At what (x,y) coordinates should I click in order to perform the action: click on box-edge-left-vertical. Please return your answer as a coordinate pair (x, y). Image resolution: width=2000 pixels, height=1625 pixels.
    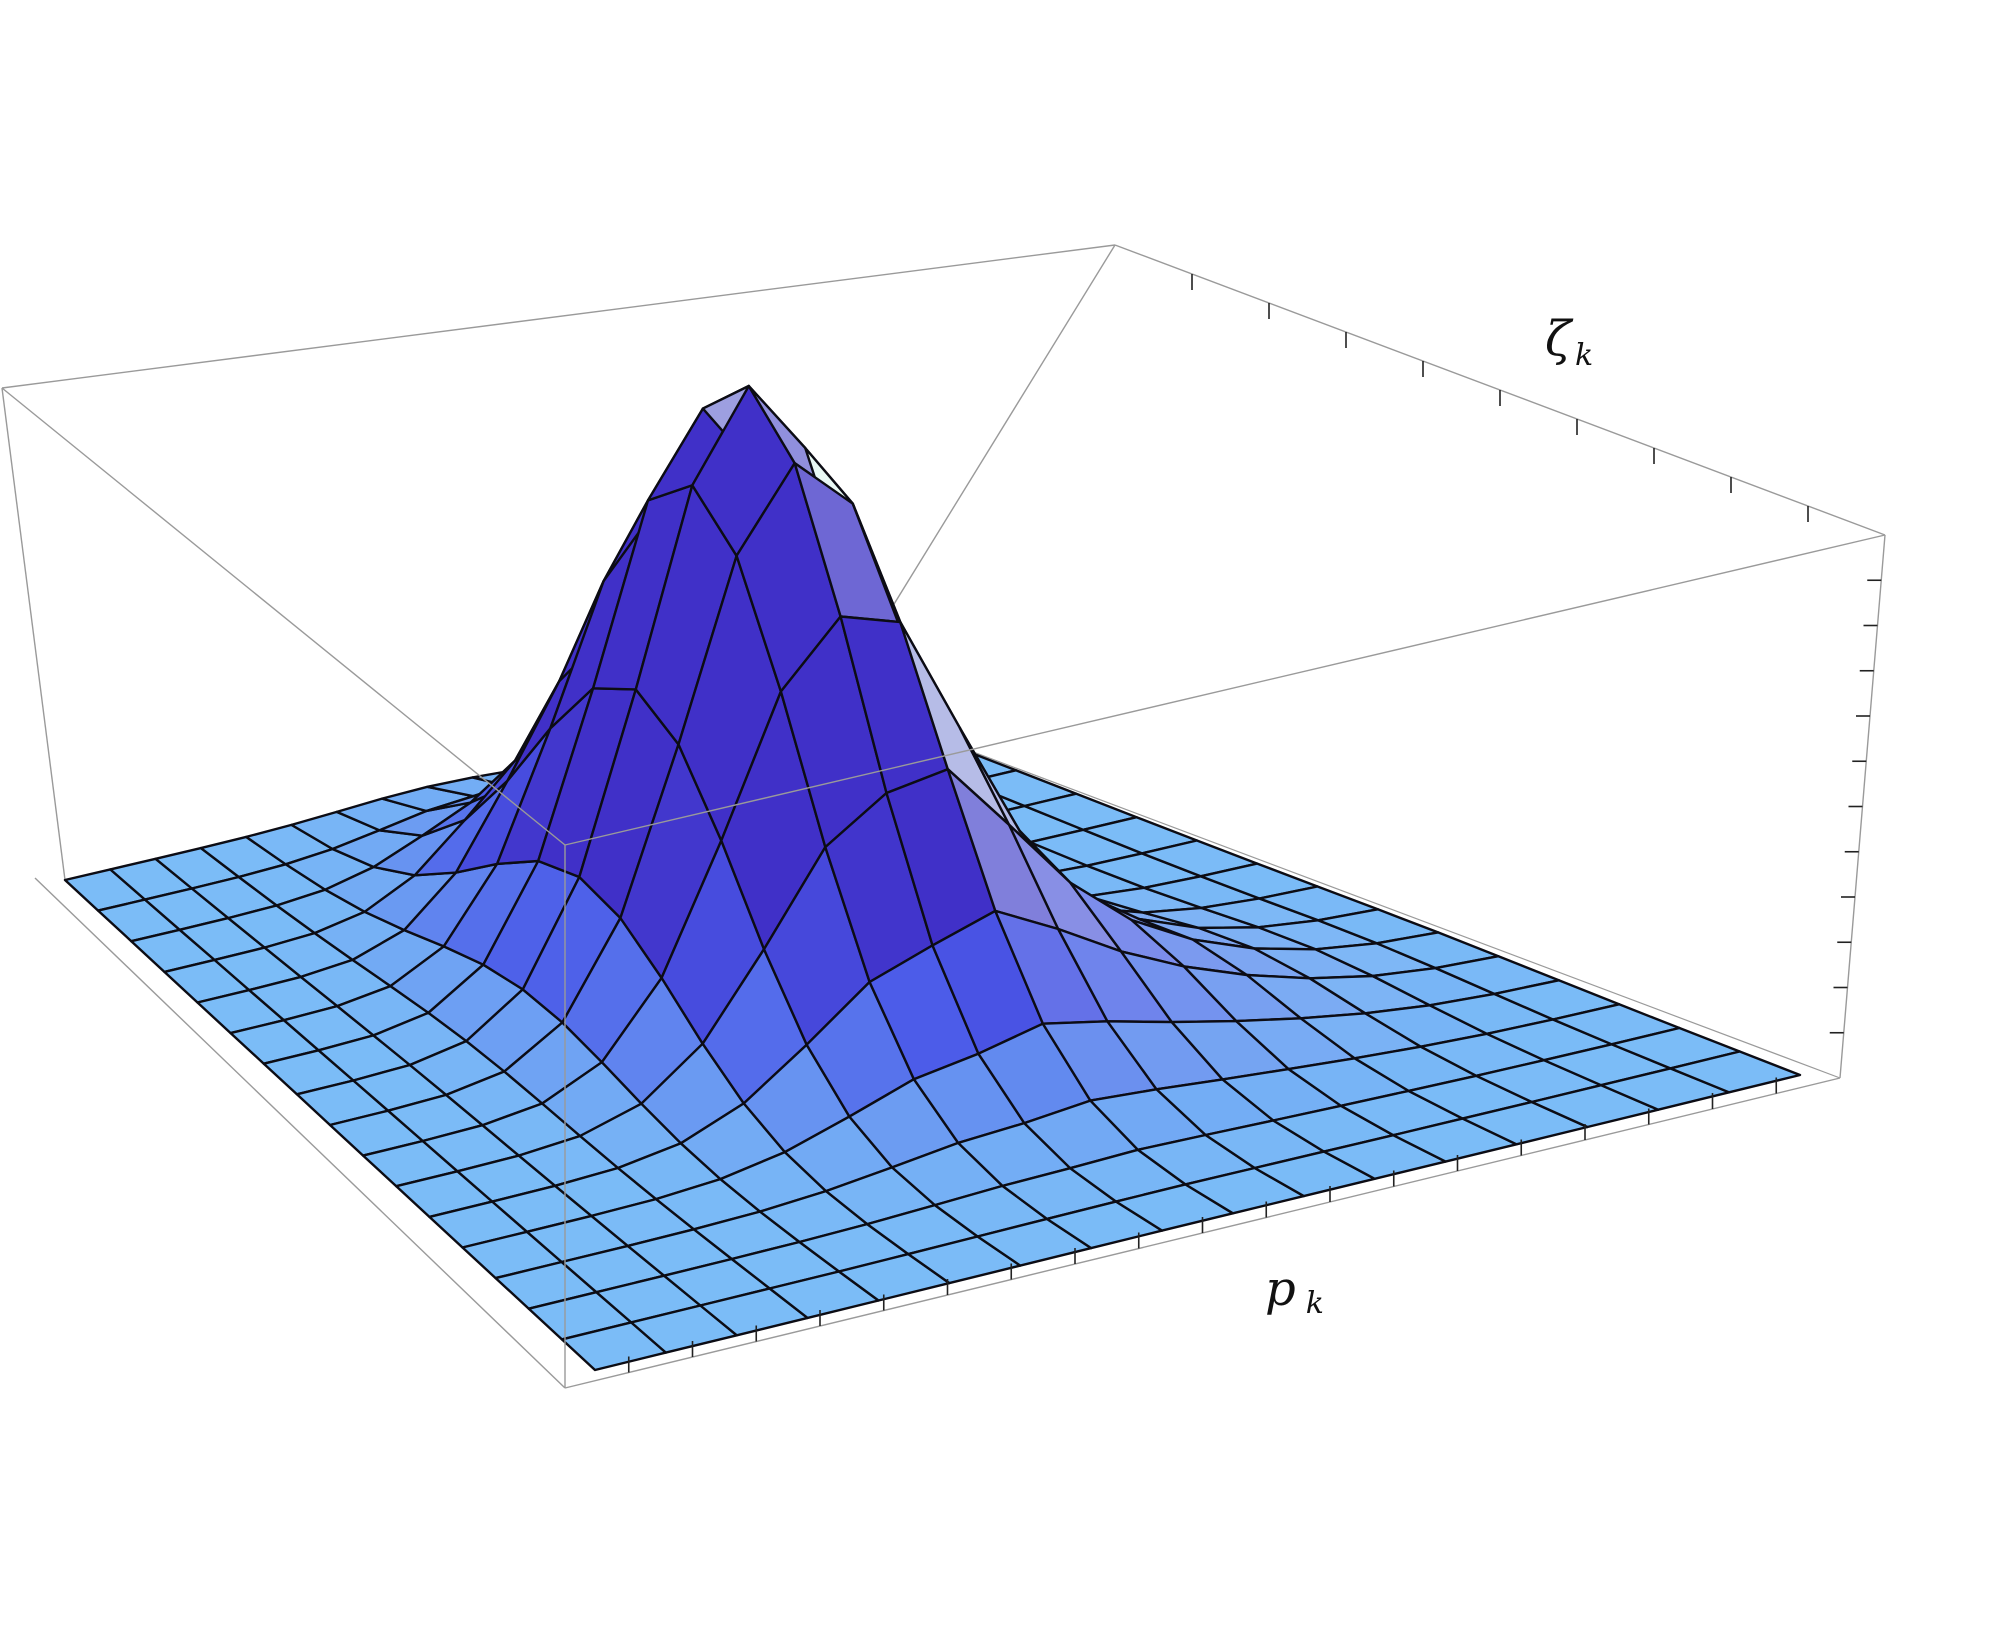
    Looking at the image, I should click on (33, 634).